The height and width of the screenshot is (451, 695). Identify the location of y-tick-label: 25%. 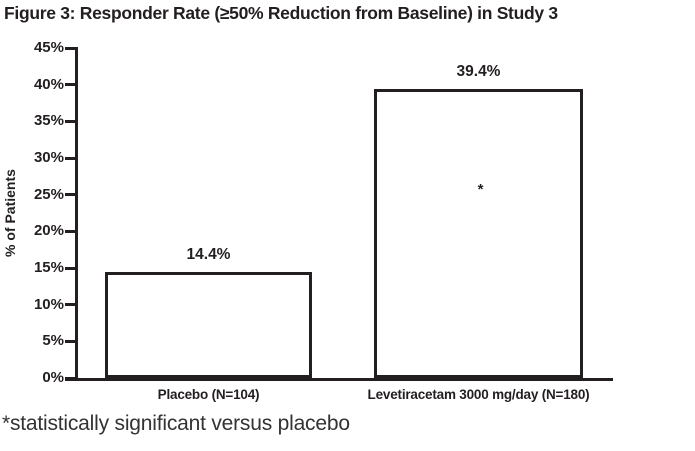
(48, 194).